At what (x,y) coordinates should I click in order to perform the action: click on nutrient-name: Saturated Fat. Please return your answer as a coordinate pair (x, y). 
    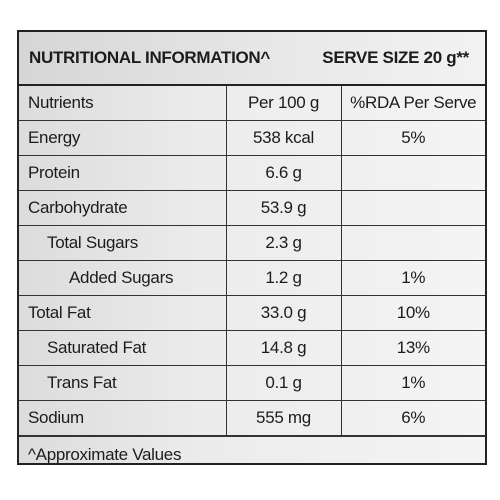
    Looking at the image, I should click on (123, 348).